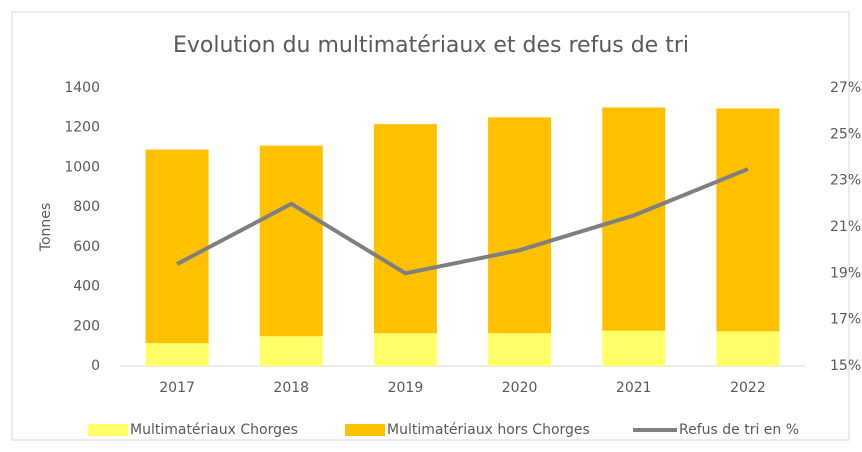 The height and width of the screenshot is (452, 862). Describe the element at coordinates (291, 388) in the screenshot. I see `x-tick-label: 2018` at that location.